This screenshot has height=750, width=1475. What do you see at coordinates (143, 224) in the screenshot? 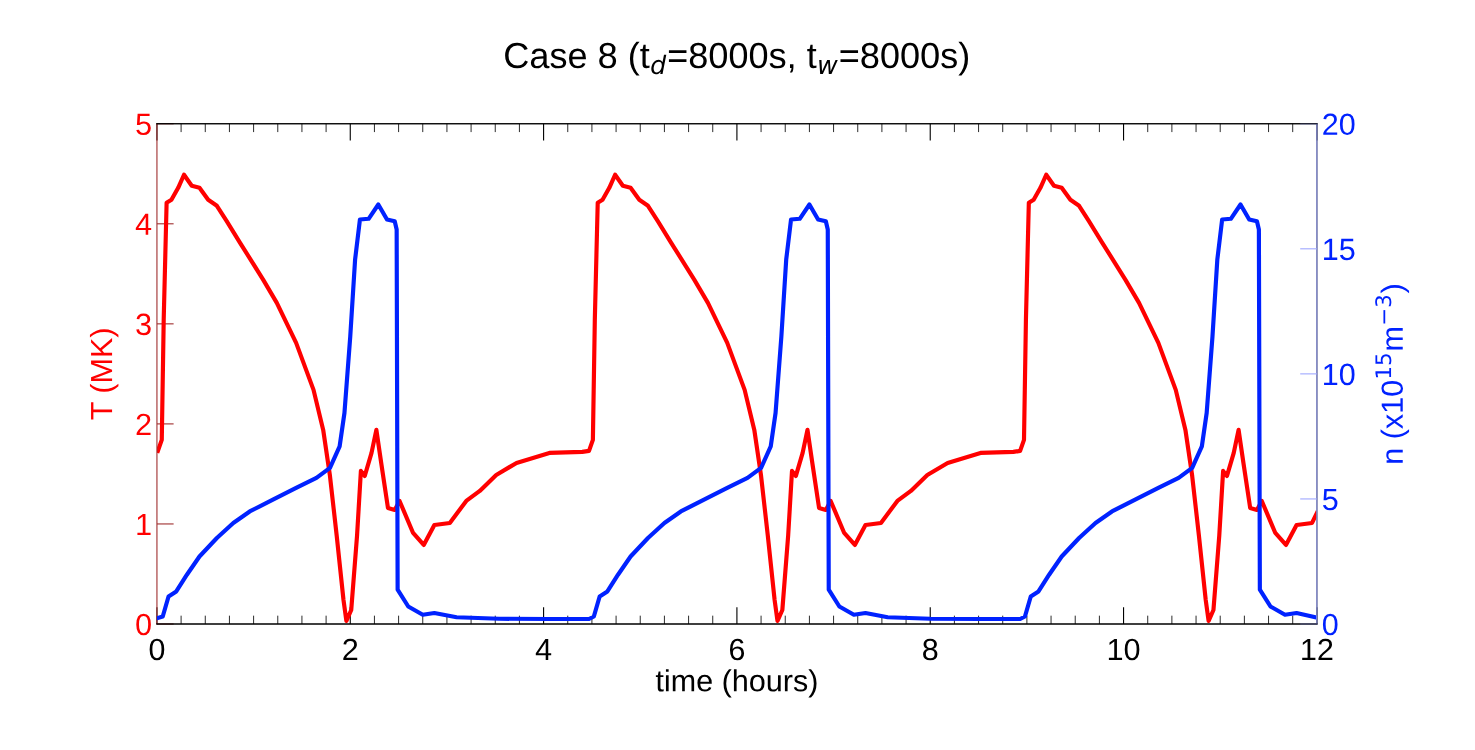
I see `y-tick-label: 4` at bounding box center [143, 224].